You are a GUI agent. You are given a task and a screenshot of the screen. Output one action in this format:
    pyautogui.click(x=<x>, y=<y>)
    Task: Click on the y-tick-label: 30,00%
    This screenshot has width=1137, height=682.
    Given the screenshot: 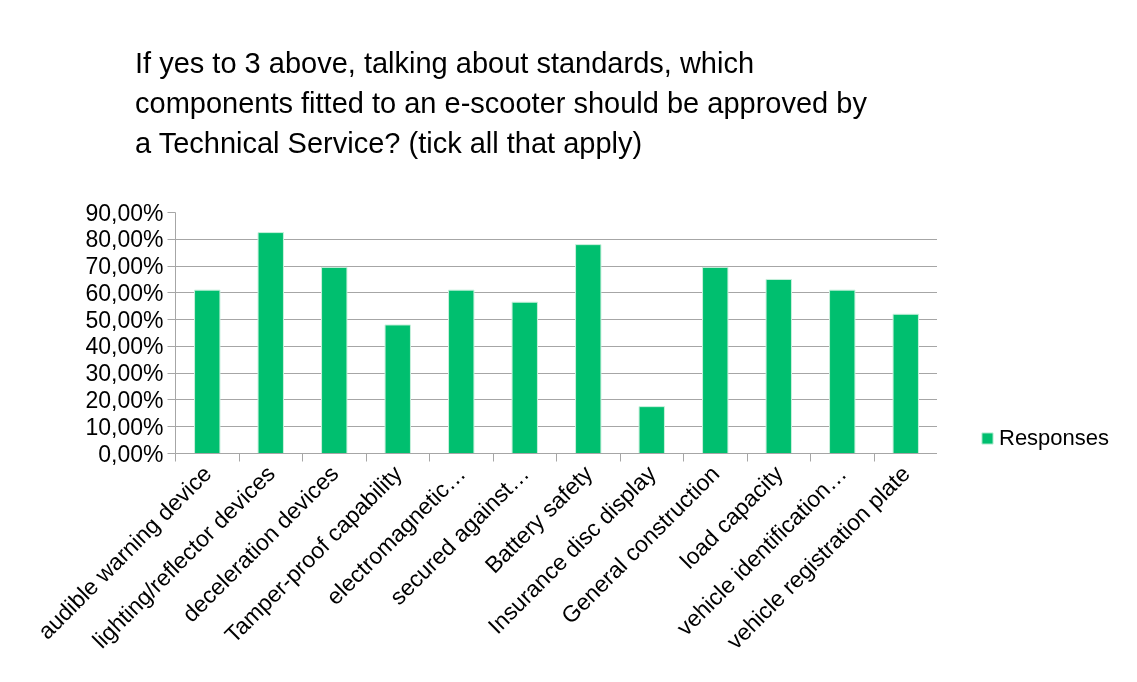 What is the action you would take?
    pyautogui.click(x=124, y=373)
    